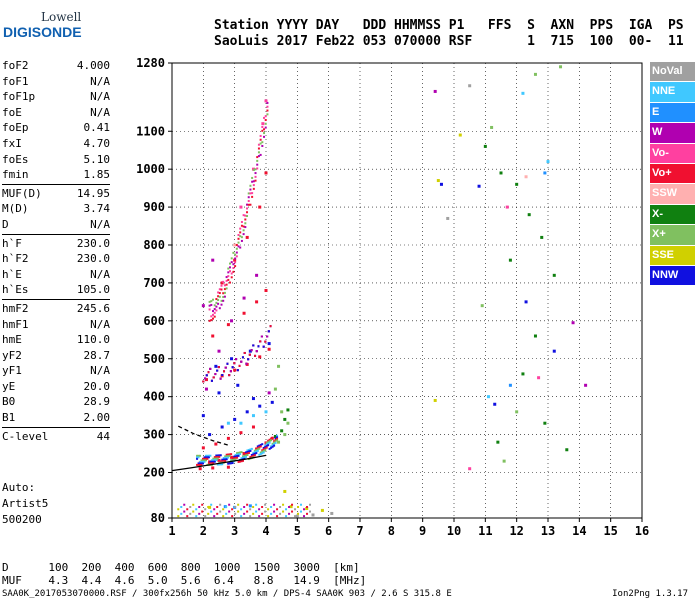 The width and height of the screenshot is (700, 600). I want to click on logo-lowell: Lowell, so click(61, 17).